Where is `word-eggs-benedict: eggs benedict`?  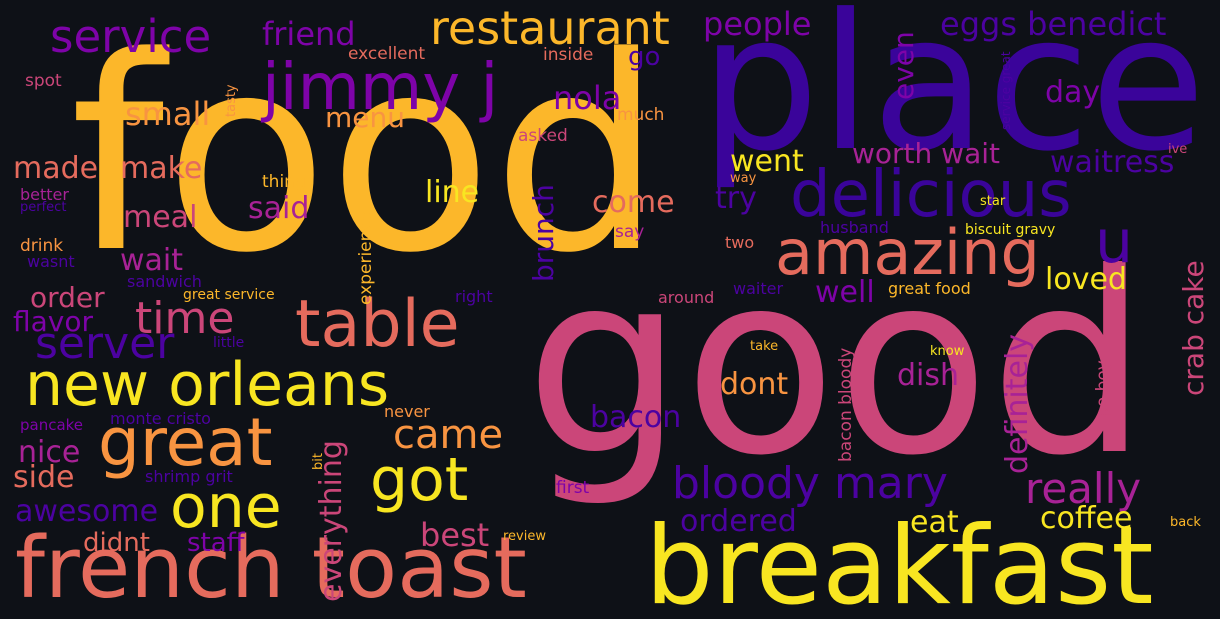 word-eggs-benedict: eggs benedict is located at coordinates (1053, 24).